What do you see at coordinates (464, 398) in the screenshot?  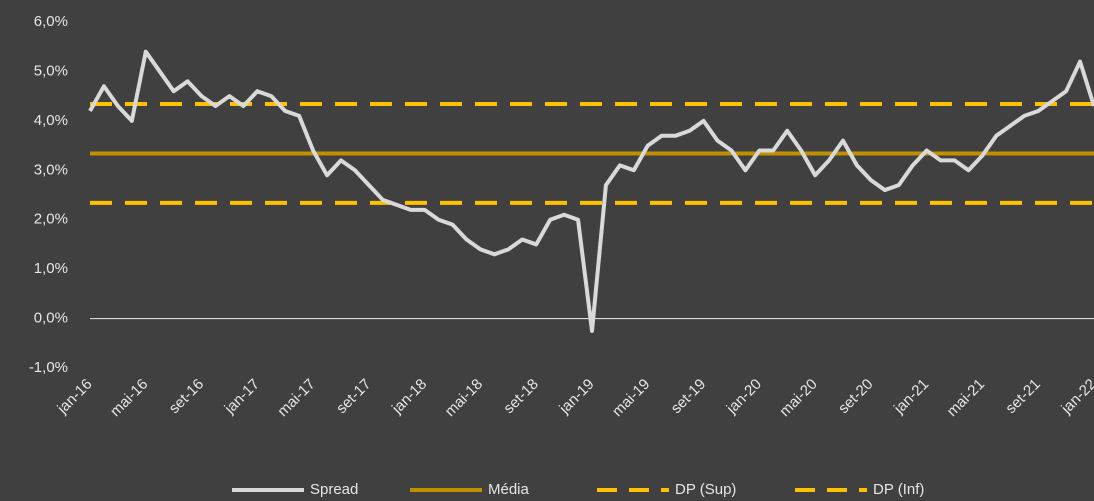 I see `x-tick-label: mai-18` at bounding box center [464, 398].